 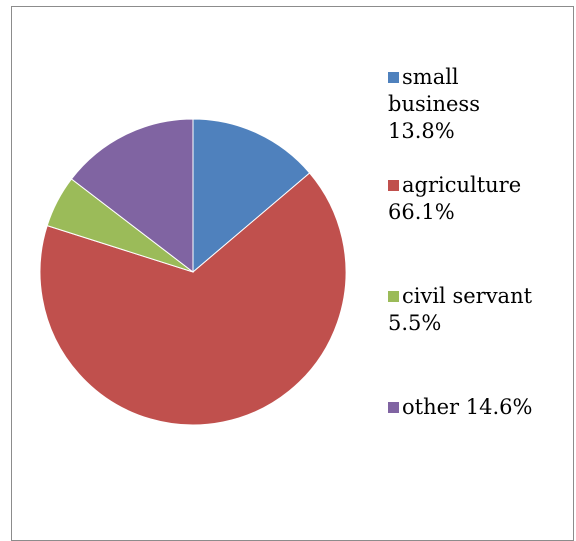 What do you see at coordinates (421, 131) in the screenshot?
I see `legend-value: 13.8%` at bounding box center [421, 131].